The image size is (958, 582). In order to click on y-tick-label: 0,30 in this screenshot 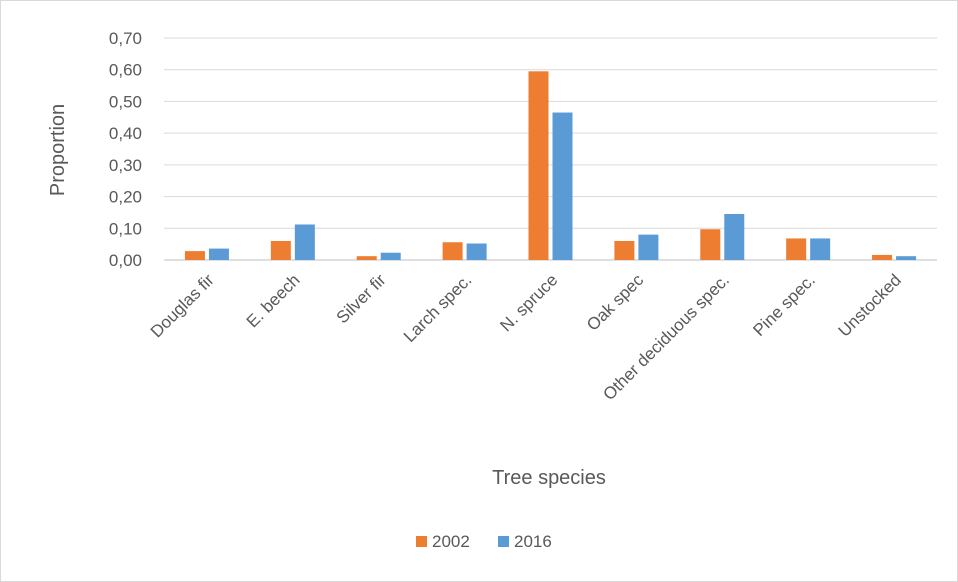, I will do `click(125, 165)`.